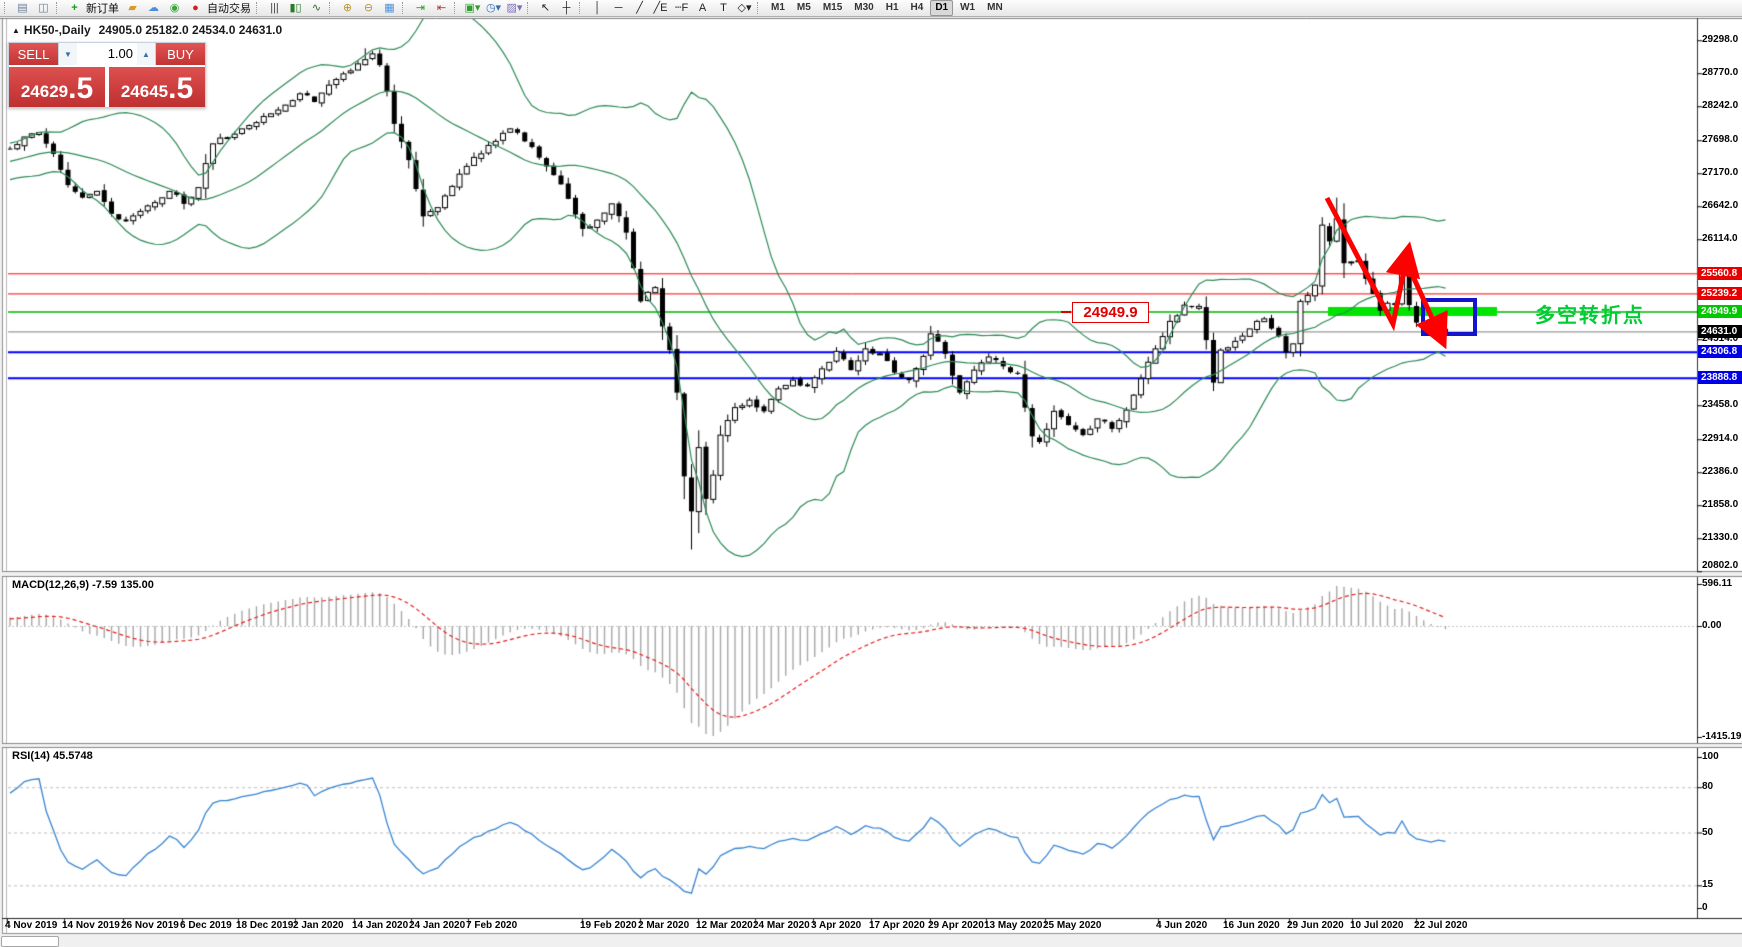  I want to click on turning-point-note: 多空转折点, so click(1590, 316).